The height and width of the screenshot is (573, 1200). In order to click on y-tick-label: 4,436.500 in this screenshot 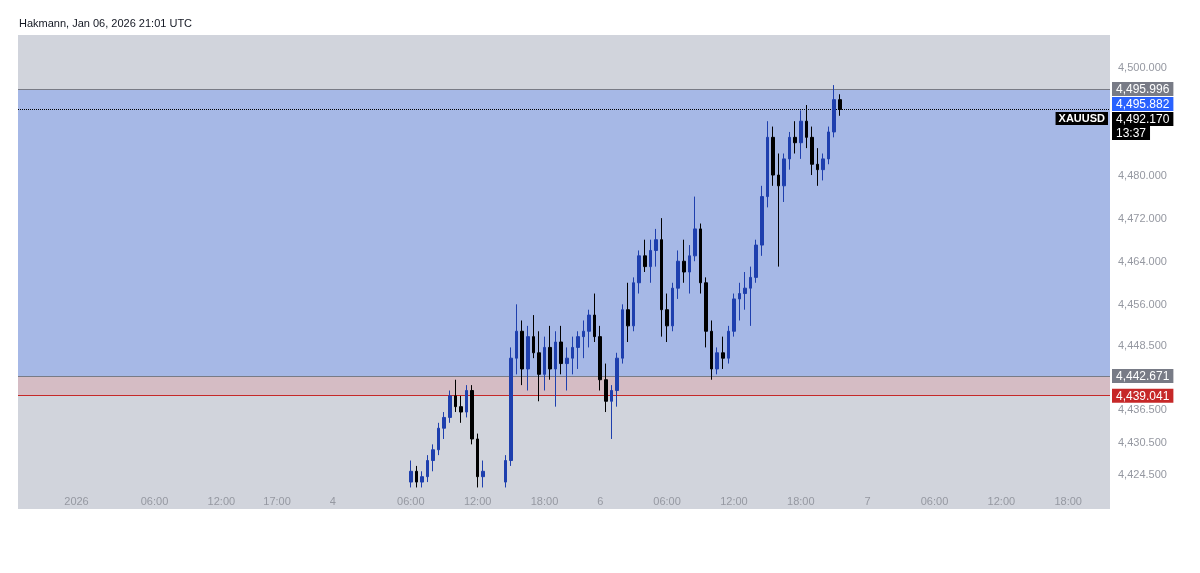, I will do `click(1142, 409)`.